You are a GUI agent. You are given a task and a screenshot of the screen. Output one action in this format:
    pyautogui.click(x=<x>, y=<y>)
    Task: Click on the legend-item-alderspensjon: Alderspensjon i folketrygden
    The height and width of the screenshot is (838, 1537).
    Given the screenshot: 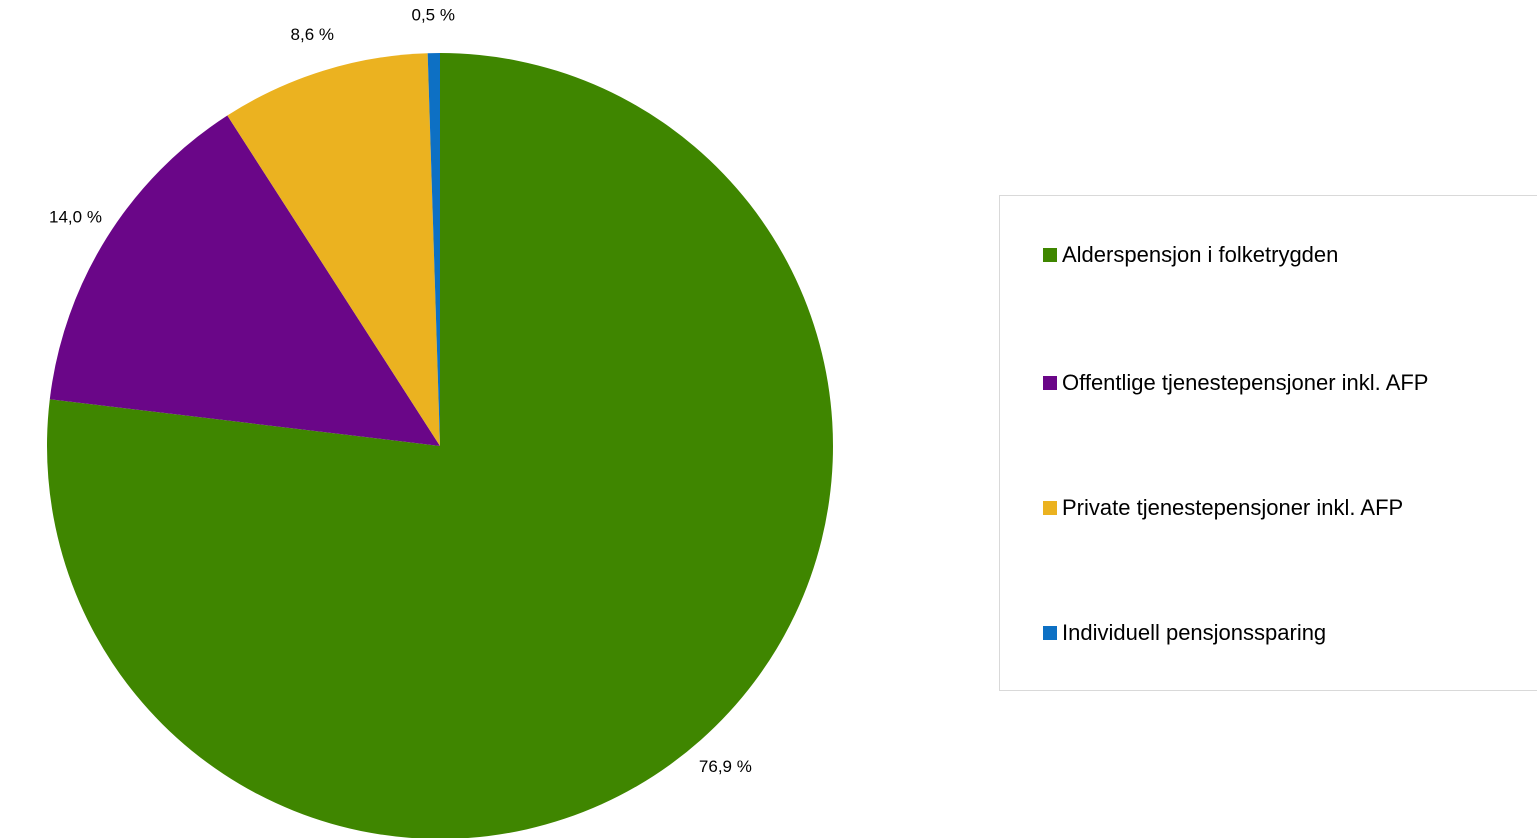 What is the action you would take?
    pyautogui.click(x=1190, y=255)
    